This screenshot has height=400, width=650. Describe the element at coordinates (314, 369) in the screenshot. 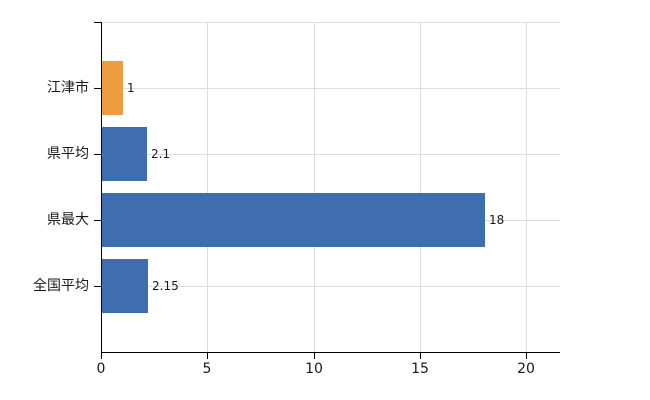

I see `x-tick-label: 10` at that location.